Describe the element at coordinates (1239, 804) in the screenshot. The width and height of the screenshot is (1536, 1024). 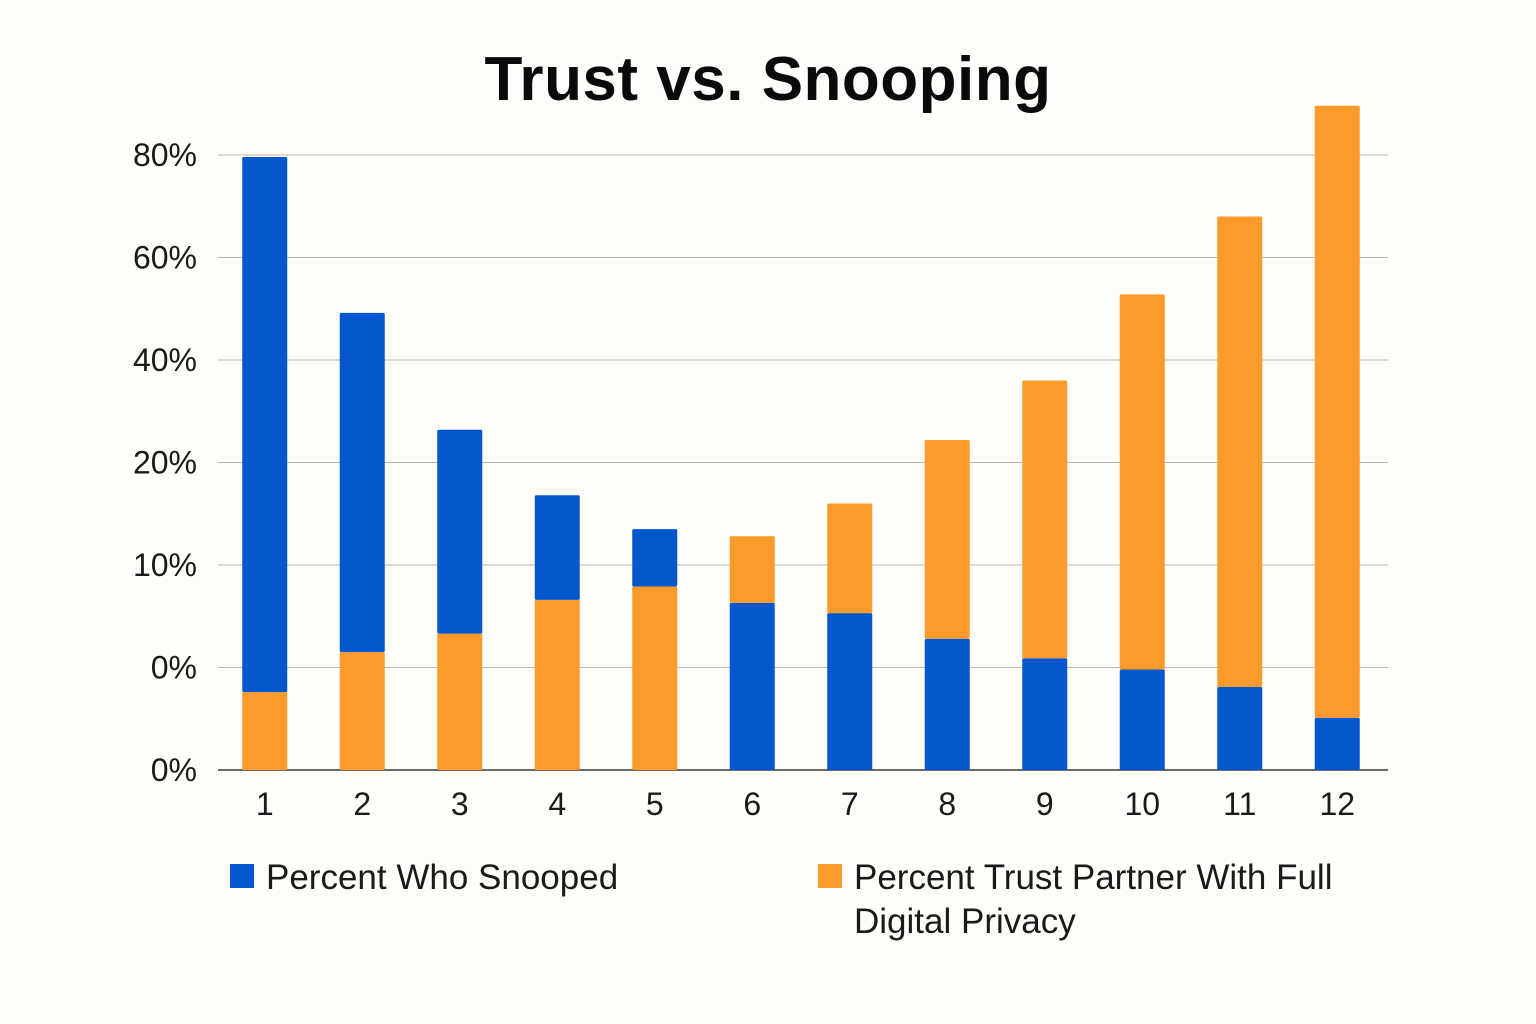
I see `x-tick-label: 11` at that location.